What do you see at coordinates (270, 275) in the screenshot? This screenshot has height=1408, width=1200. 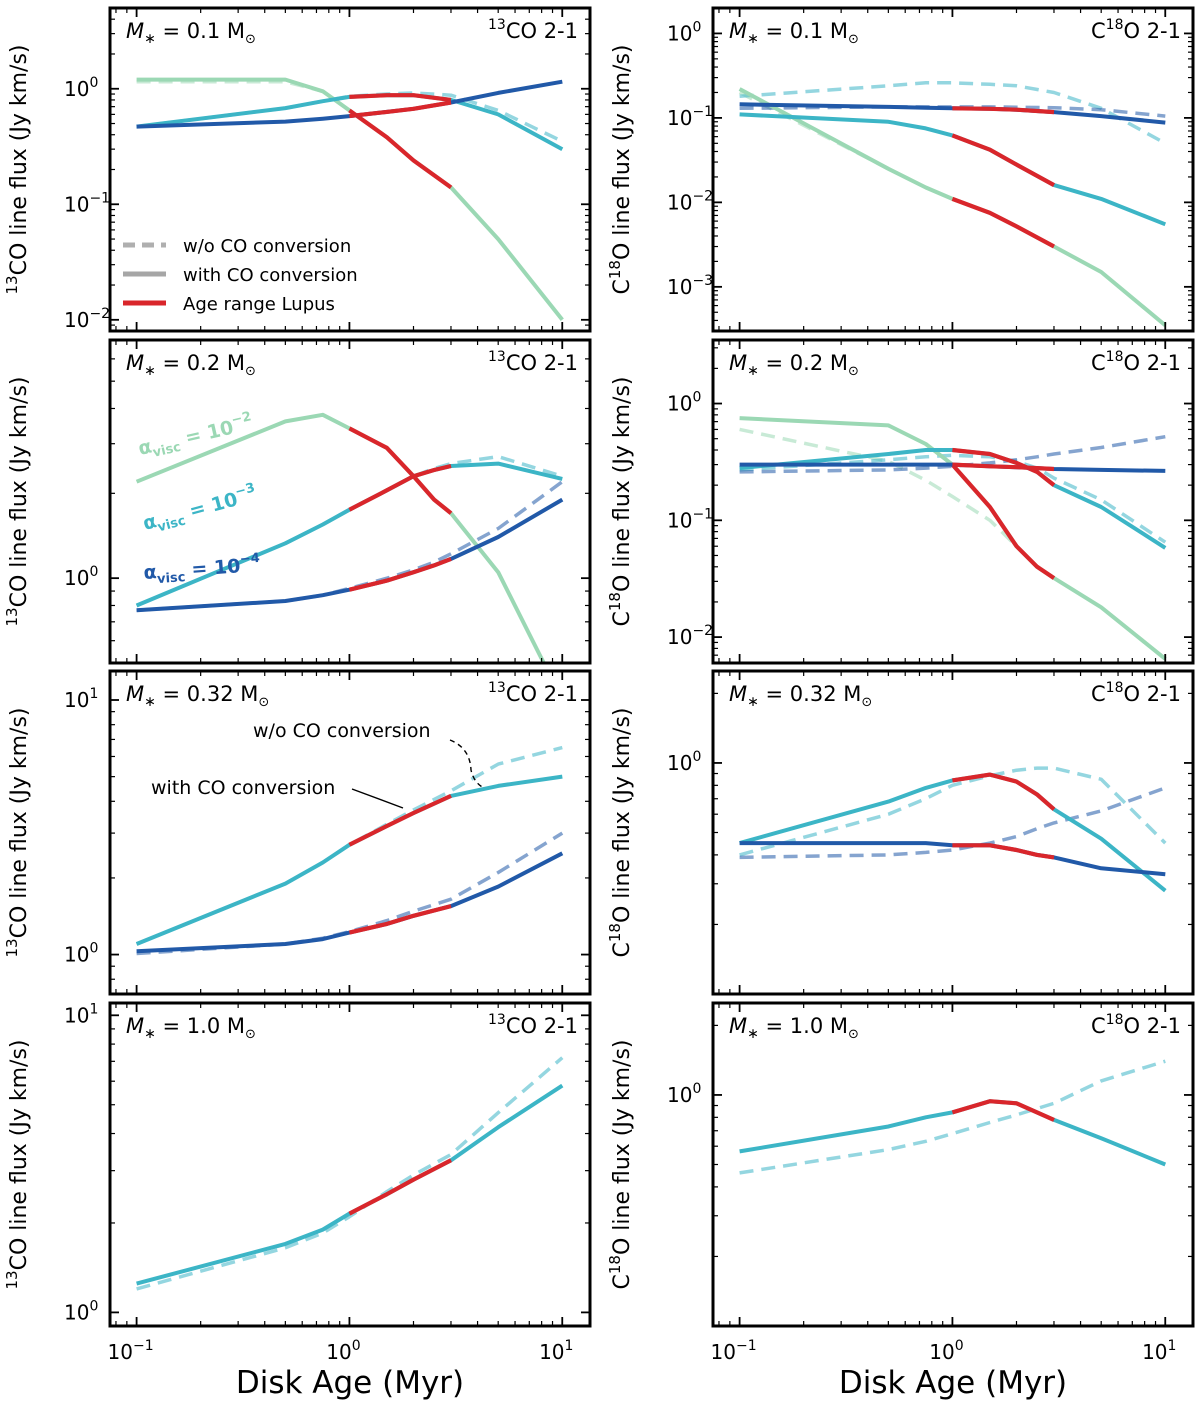 I see `legend-label: with CO conversion` at bounding box center [270, 275].